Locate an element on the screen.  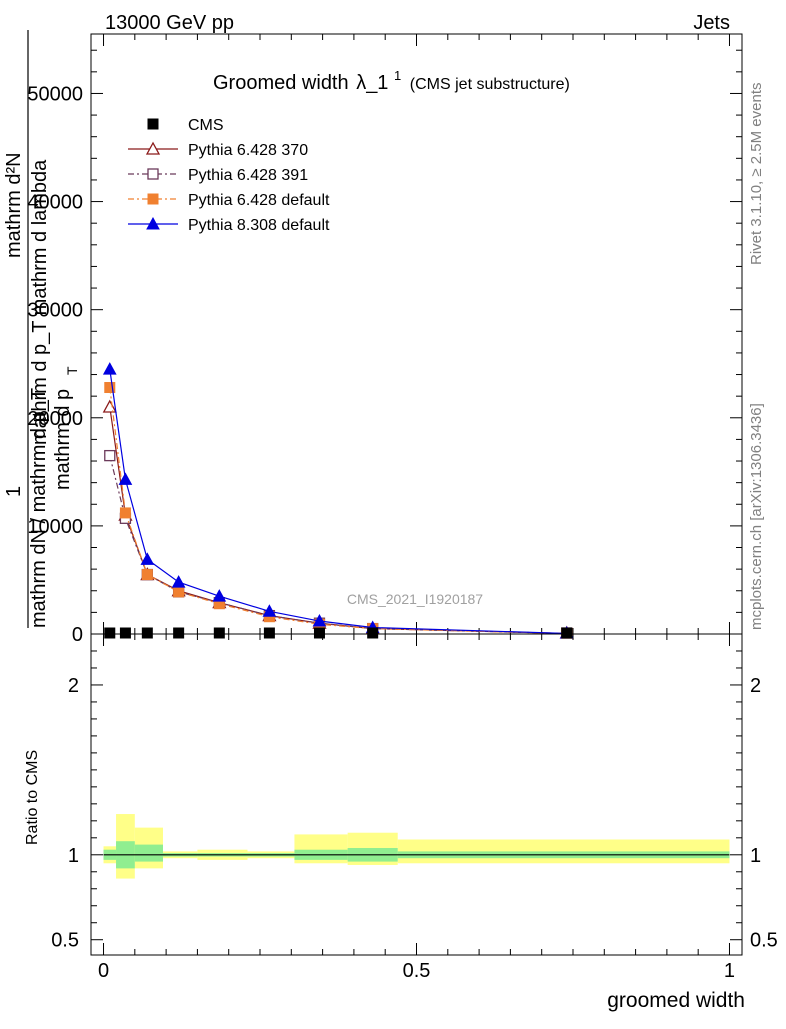
mcplots-label: mcplots.cern.ch [arXiv:1306.3436] is located at coordinates (756, 516).